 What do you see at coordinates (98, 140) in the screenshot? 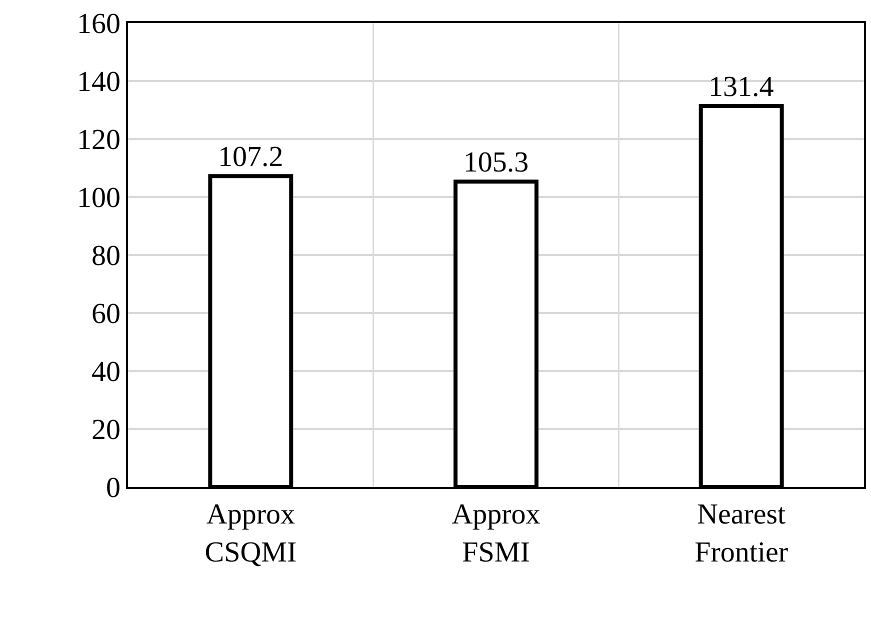
I see `y-tick-label: 120` at bounding box center [98, 140].